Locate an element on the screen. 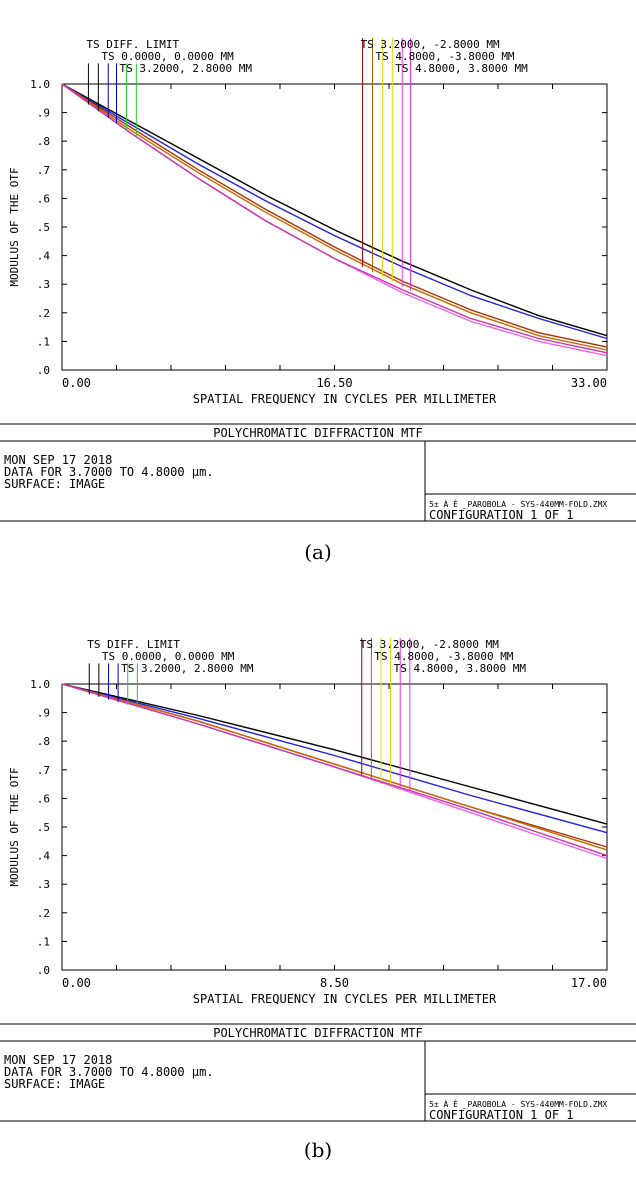  caption-b: (b) is located at coordinates (318, 1150).